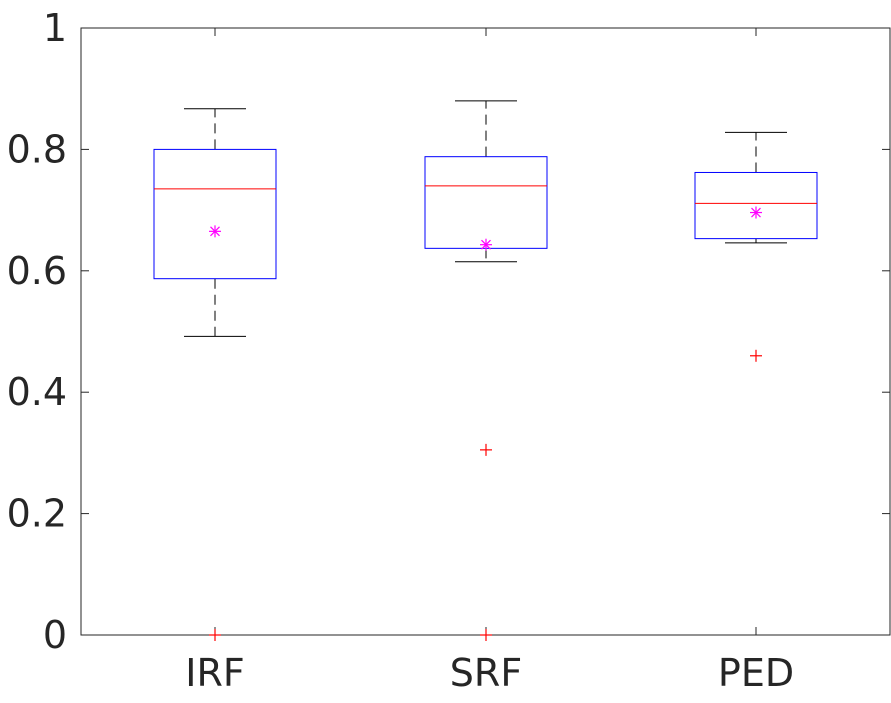 Image resolution: width=891 pixels, height=703 pixels. I want to click on box-srf, so click(486, 370).